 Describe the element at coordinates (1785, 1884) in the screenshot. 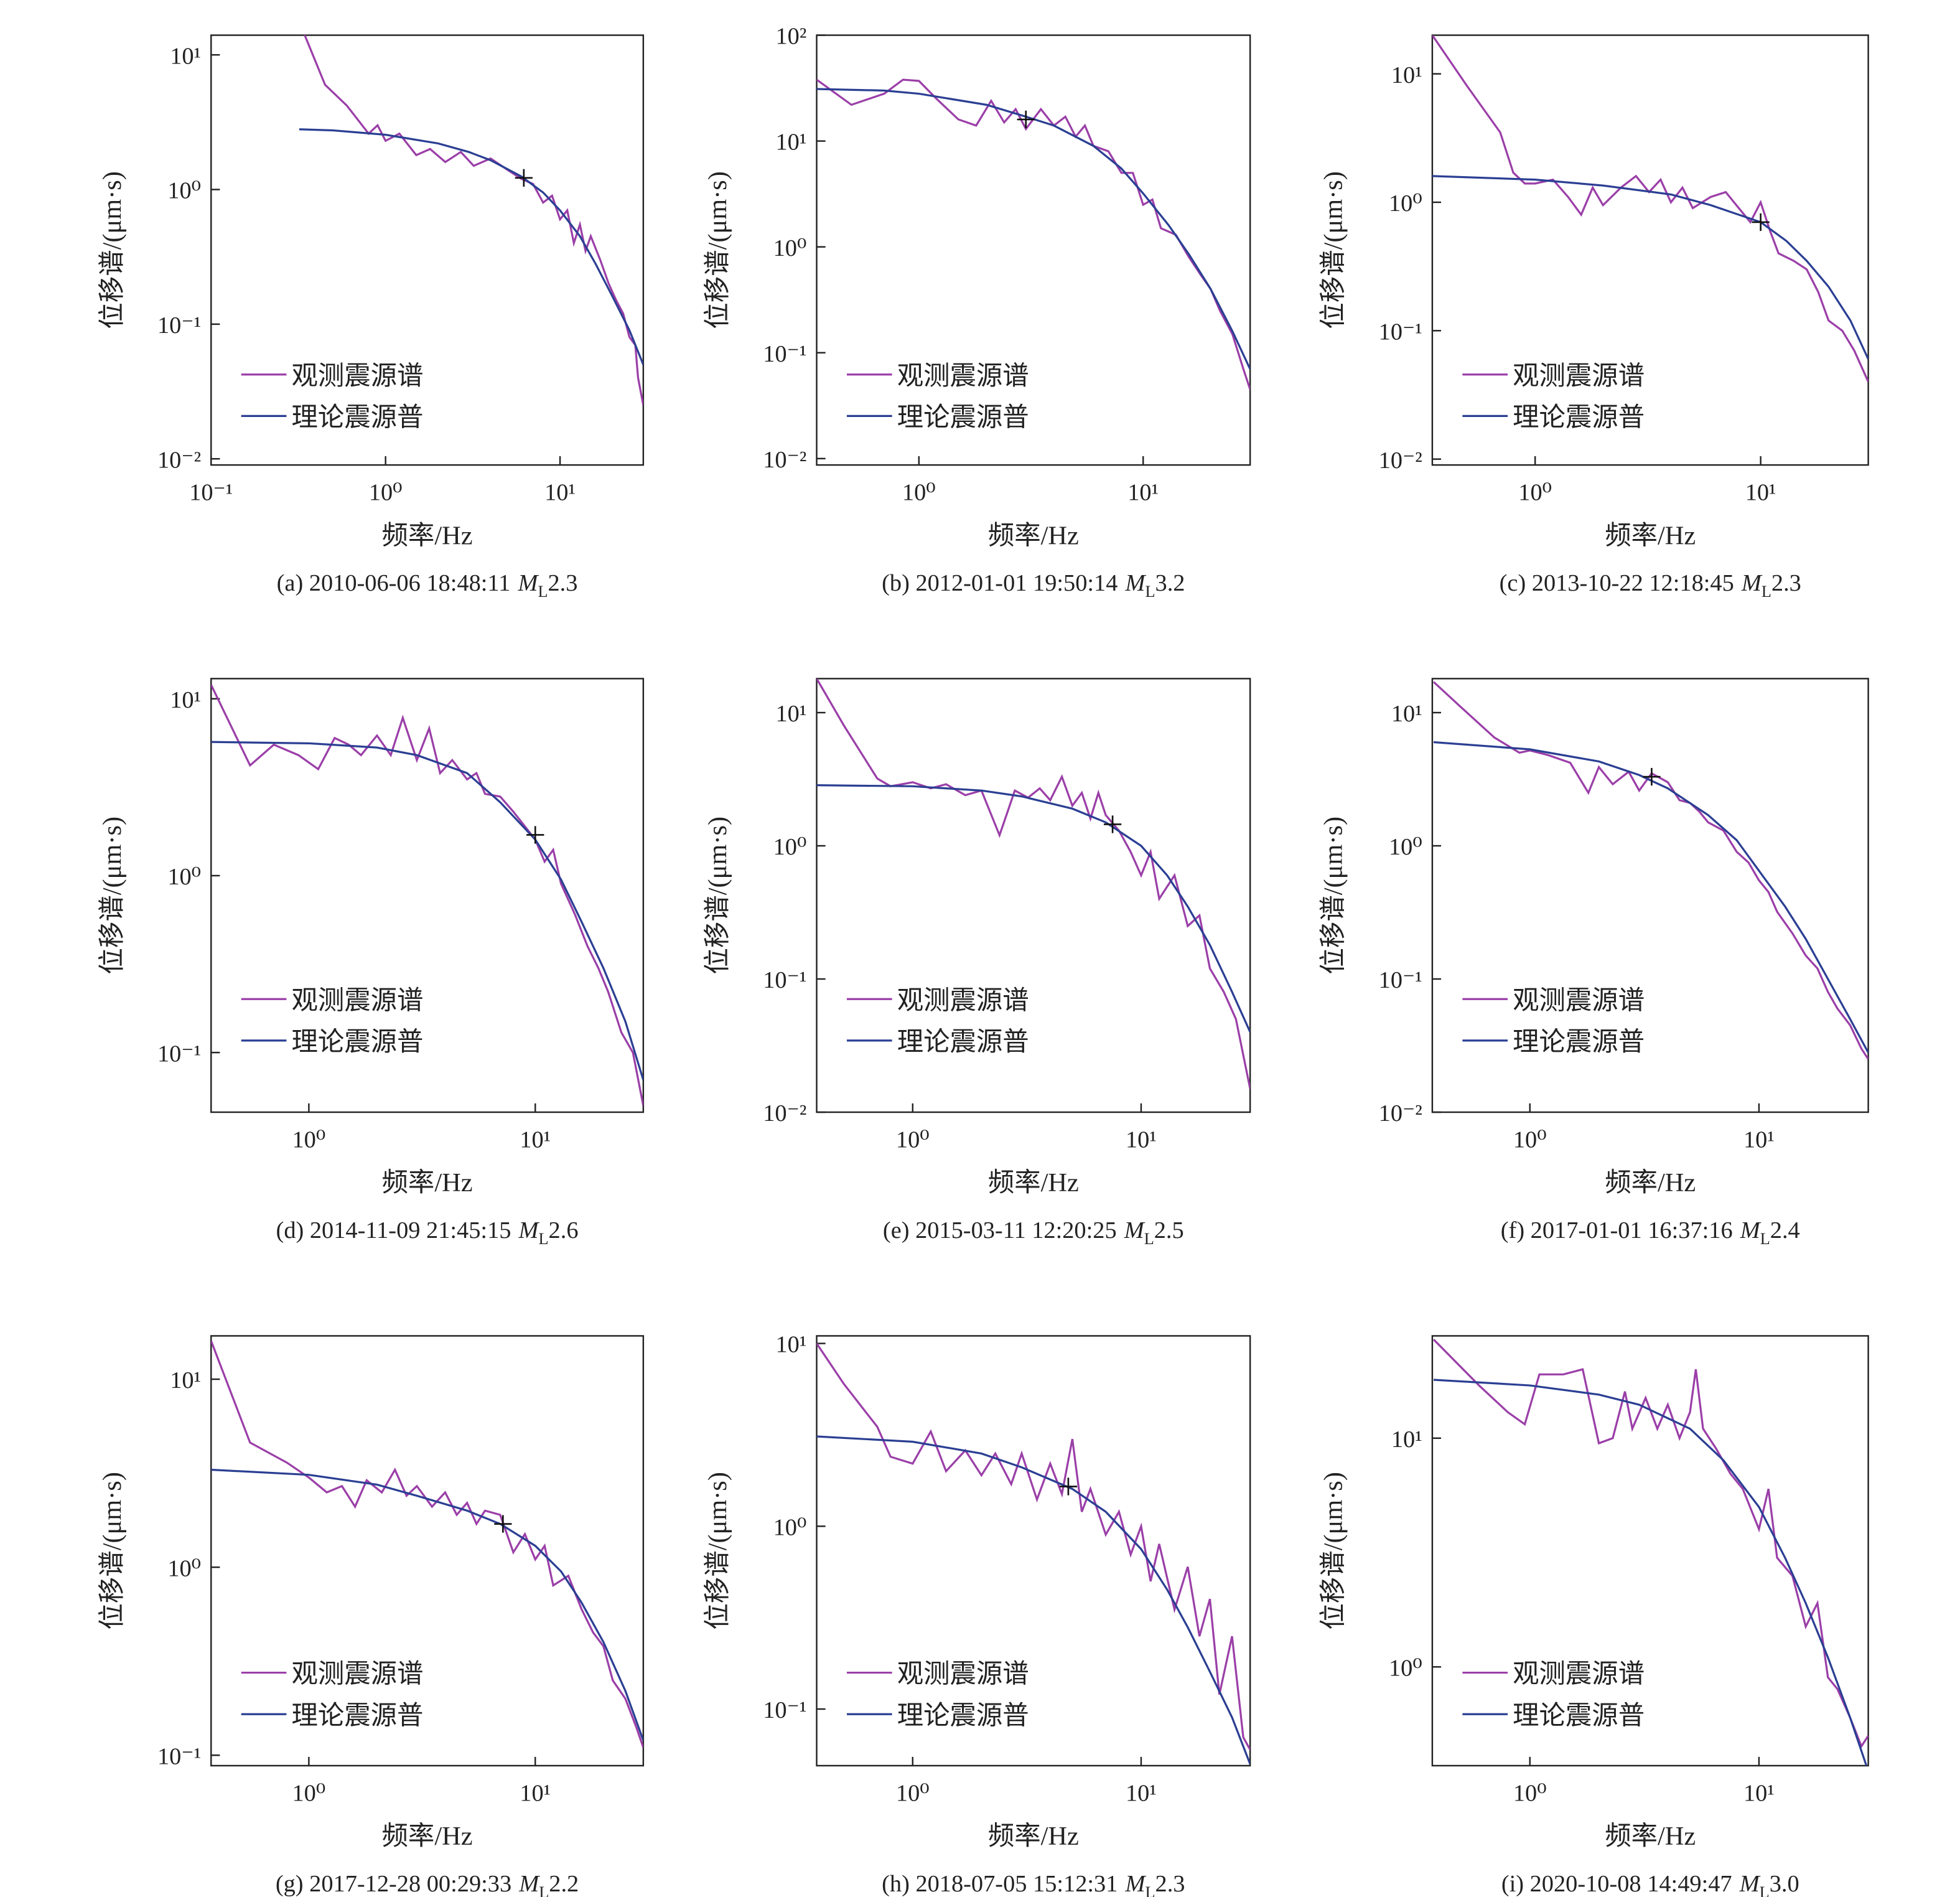

I see `magnitude-value: 3.0` at that location.